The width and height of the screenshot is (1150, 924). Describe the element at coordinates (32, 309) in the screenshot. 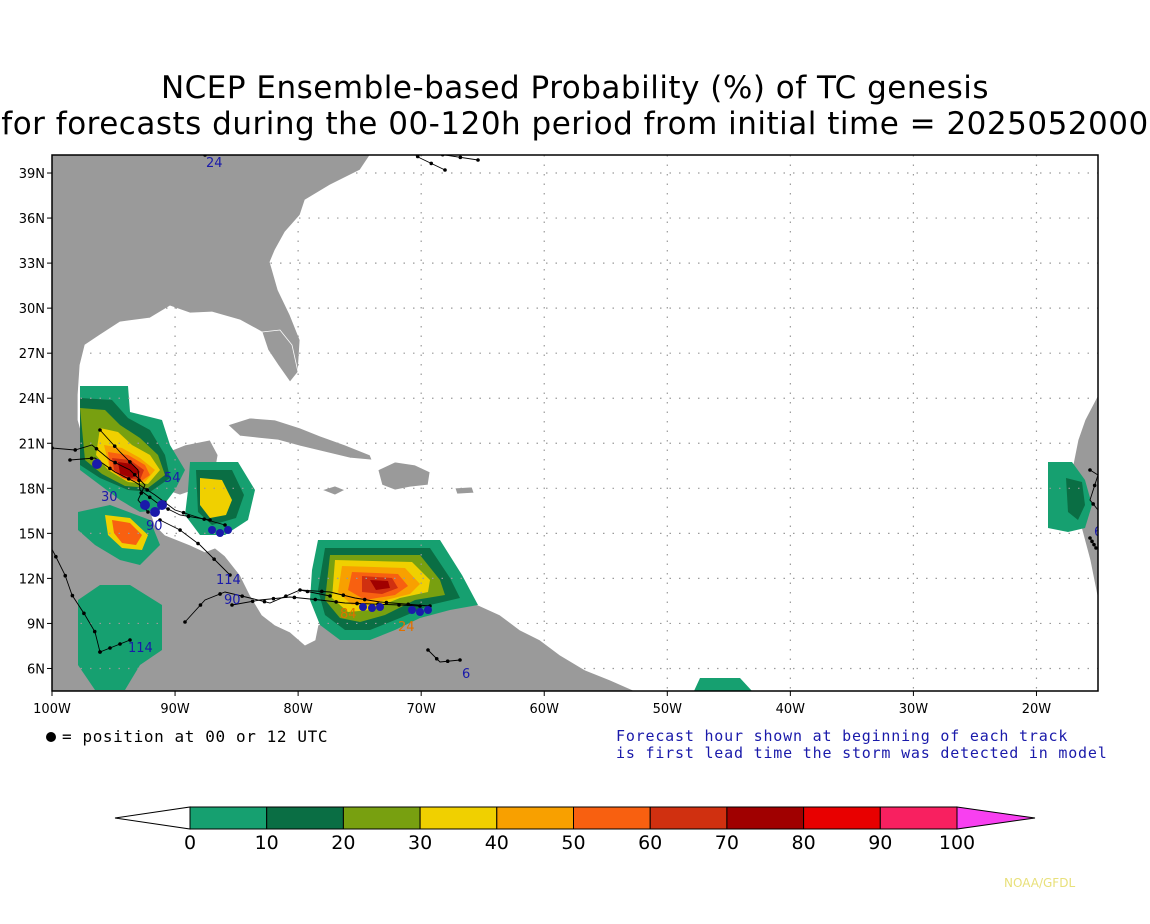

I see `latitude-label: 30N` at that location.